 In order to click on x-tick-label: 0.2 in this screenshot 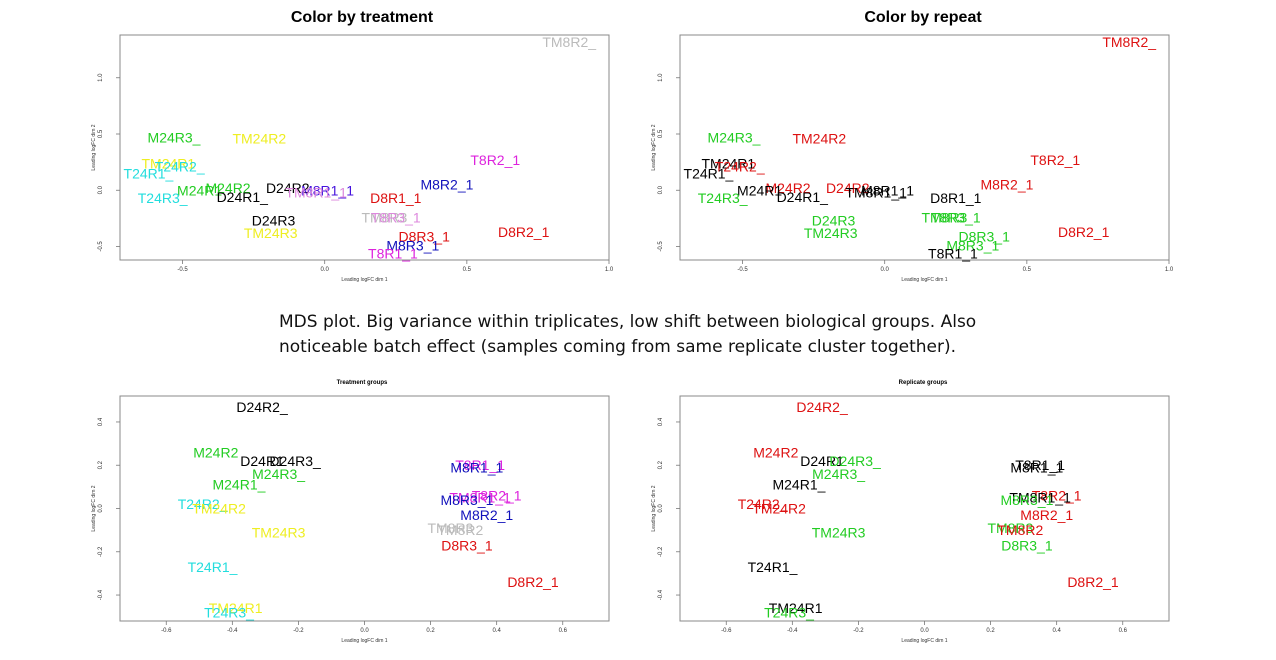, I will do `click(990, 631)`.